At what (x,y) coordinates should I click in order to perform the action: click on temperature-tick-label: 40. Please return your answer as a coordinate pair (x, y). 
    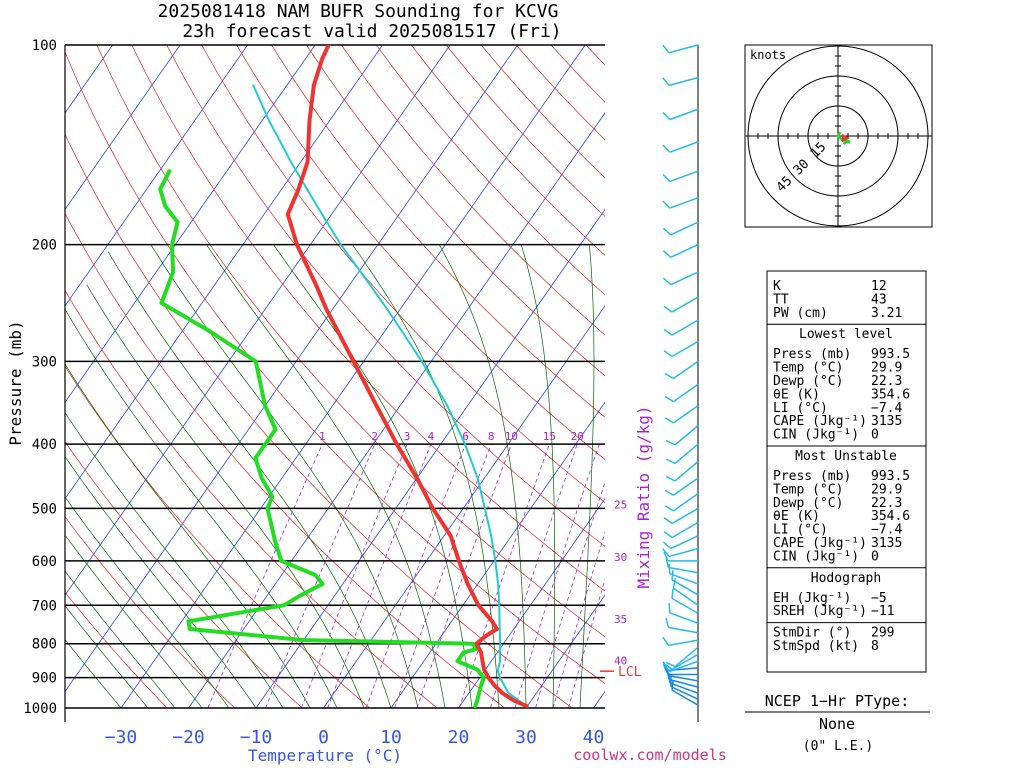
    Looking at the image, I should click on (594, 737).